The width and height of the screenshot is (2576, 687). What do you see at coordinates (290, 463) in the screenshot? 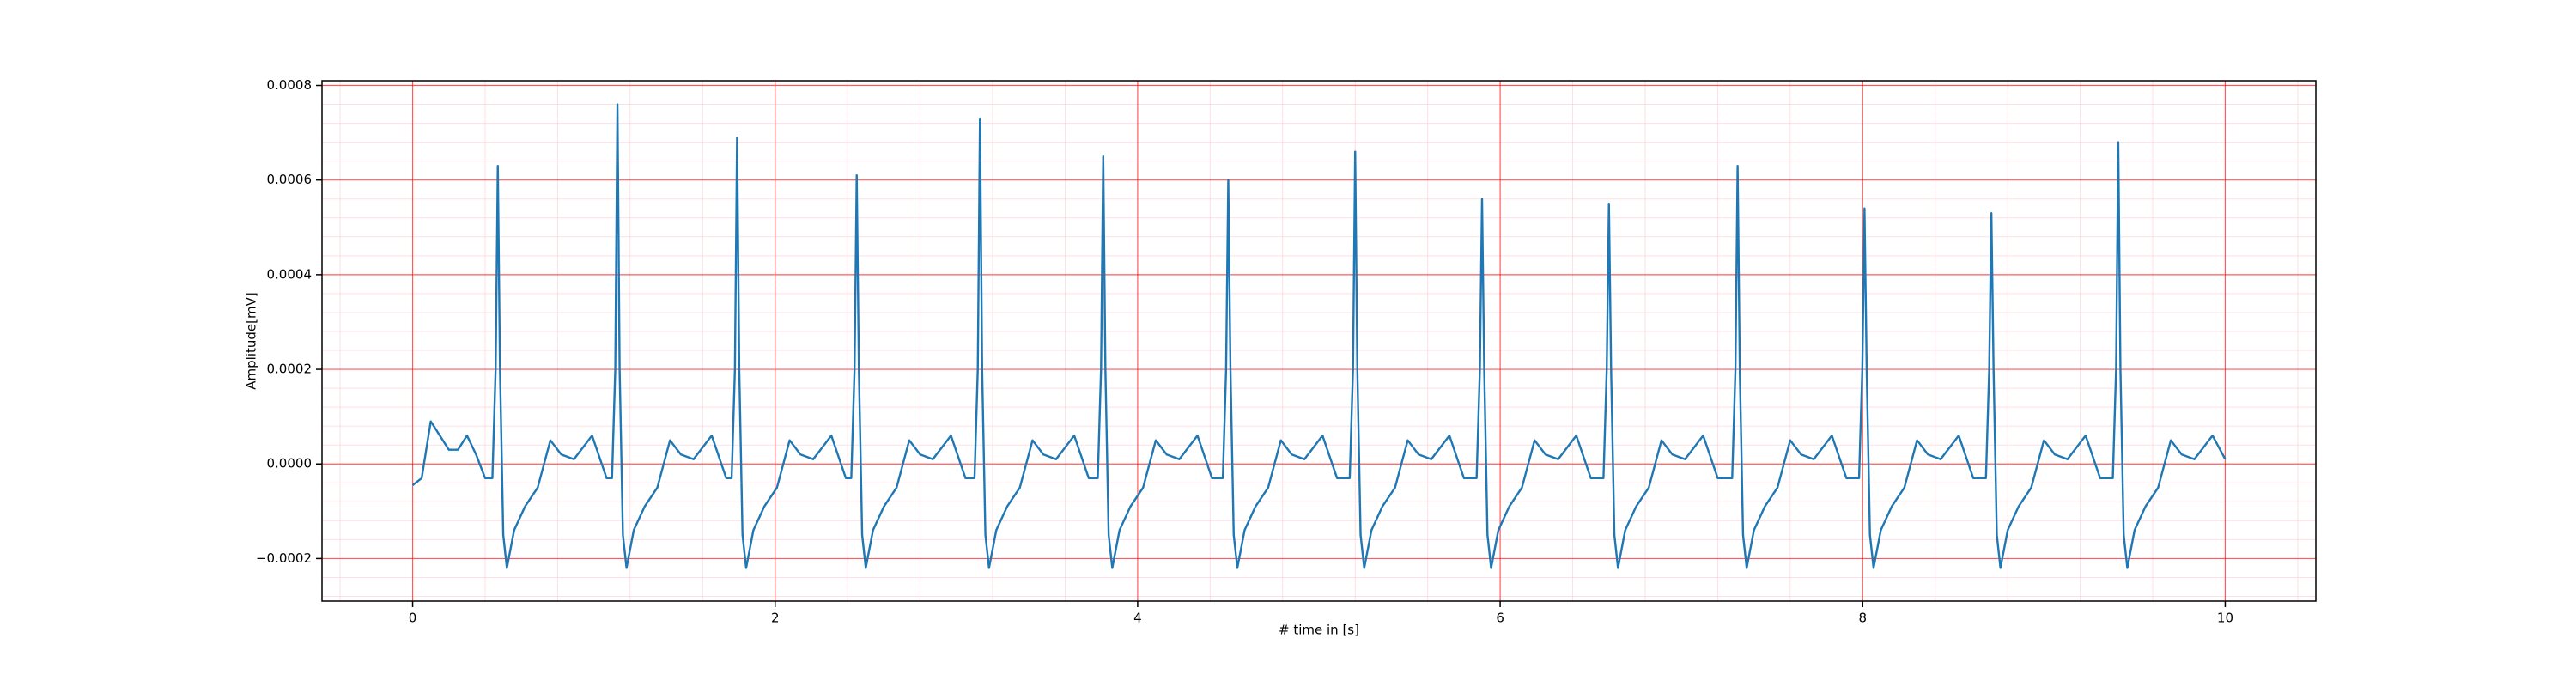
I see `y-tick-label: 0.0000` at bounding box center [290, 463].